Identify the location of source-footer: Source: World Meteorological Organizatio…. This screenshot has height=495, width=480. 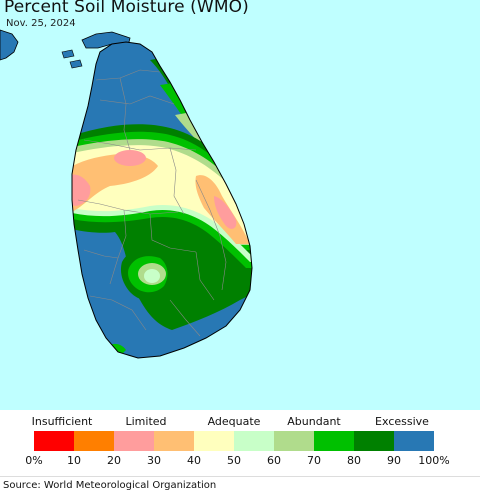
(240, 485).